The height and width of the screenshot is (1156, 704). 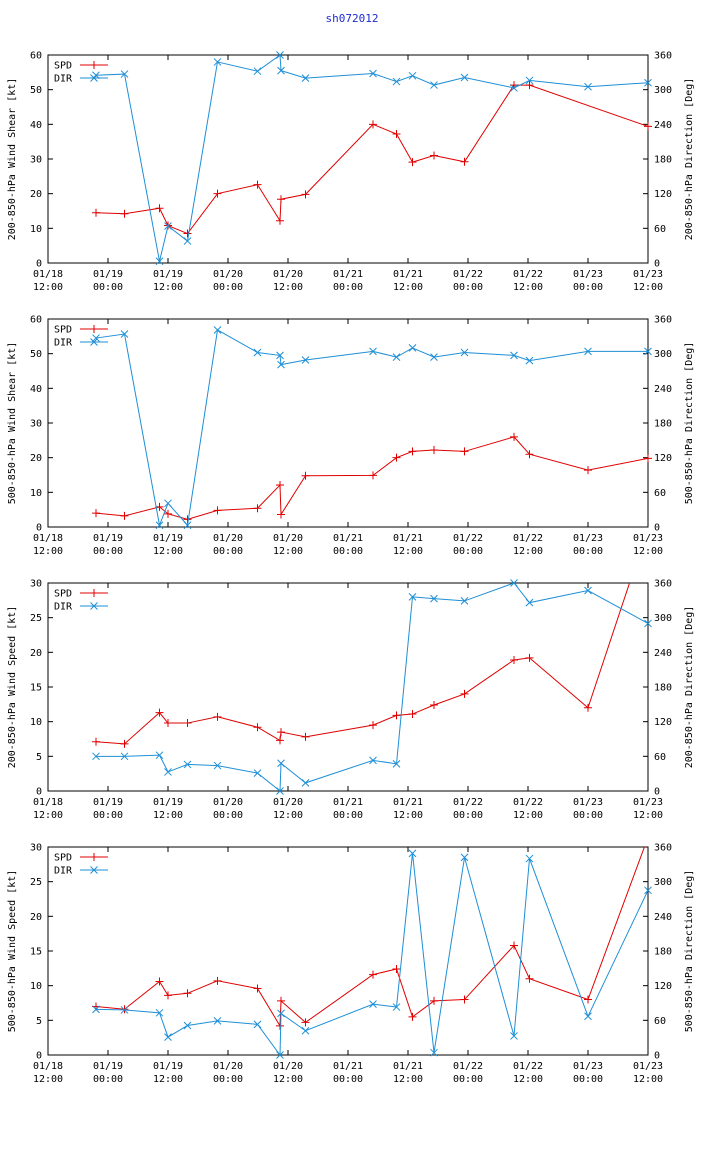 I want to click on x-tick-date: 01/19, so click(x=108, y=274).